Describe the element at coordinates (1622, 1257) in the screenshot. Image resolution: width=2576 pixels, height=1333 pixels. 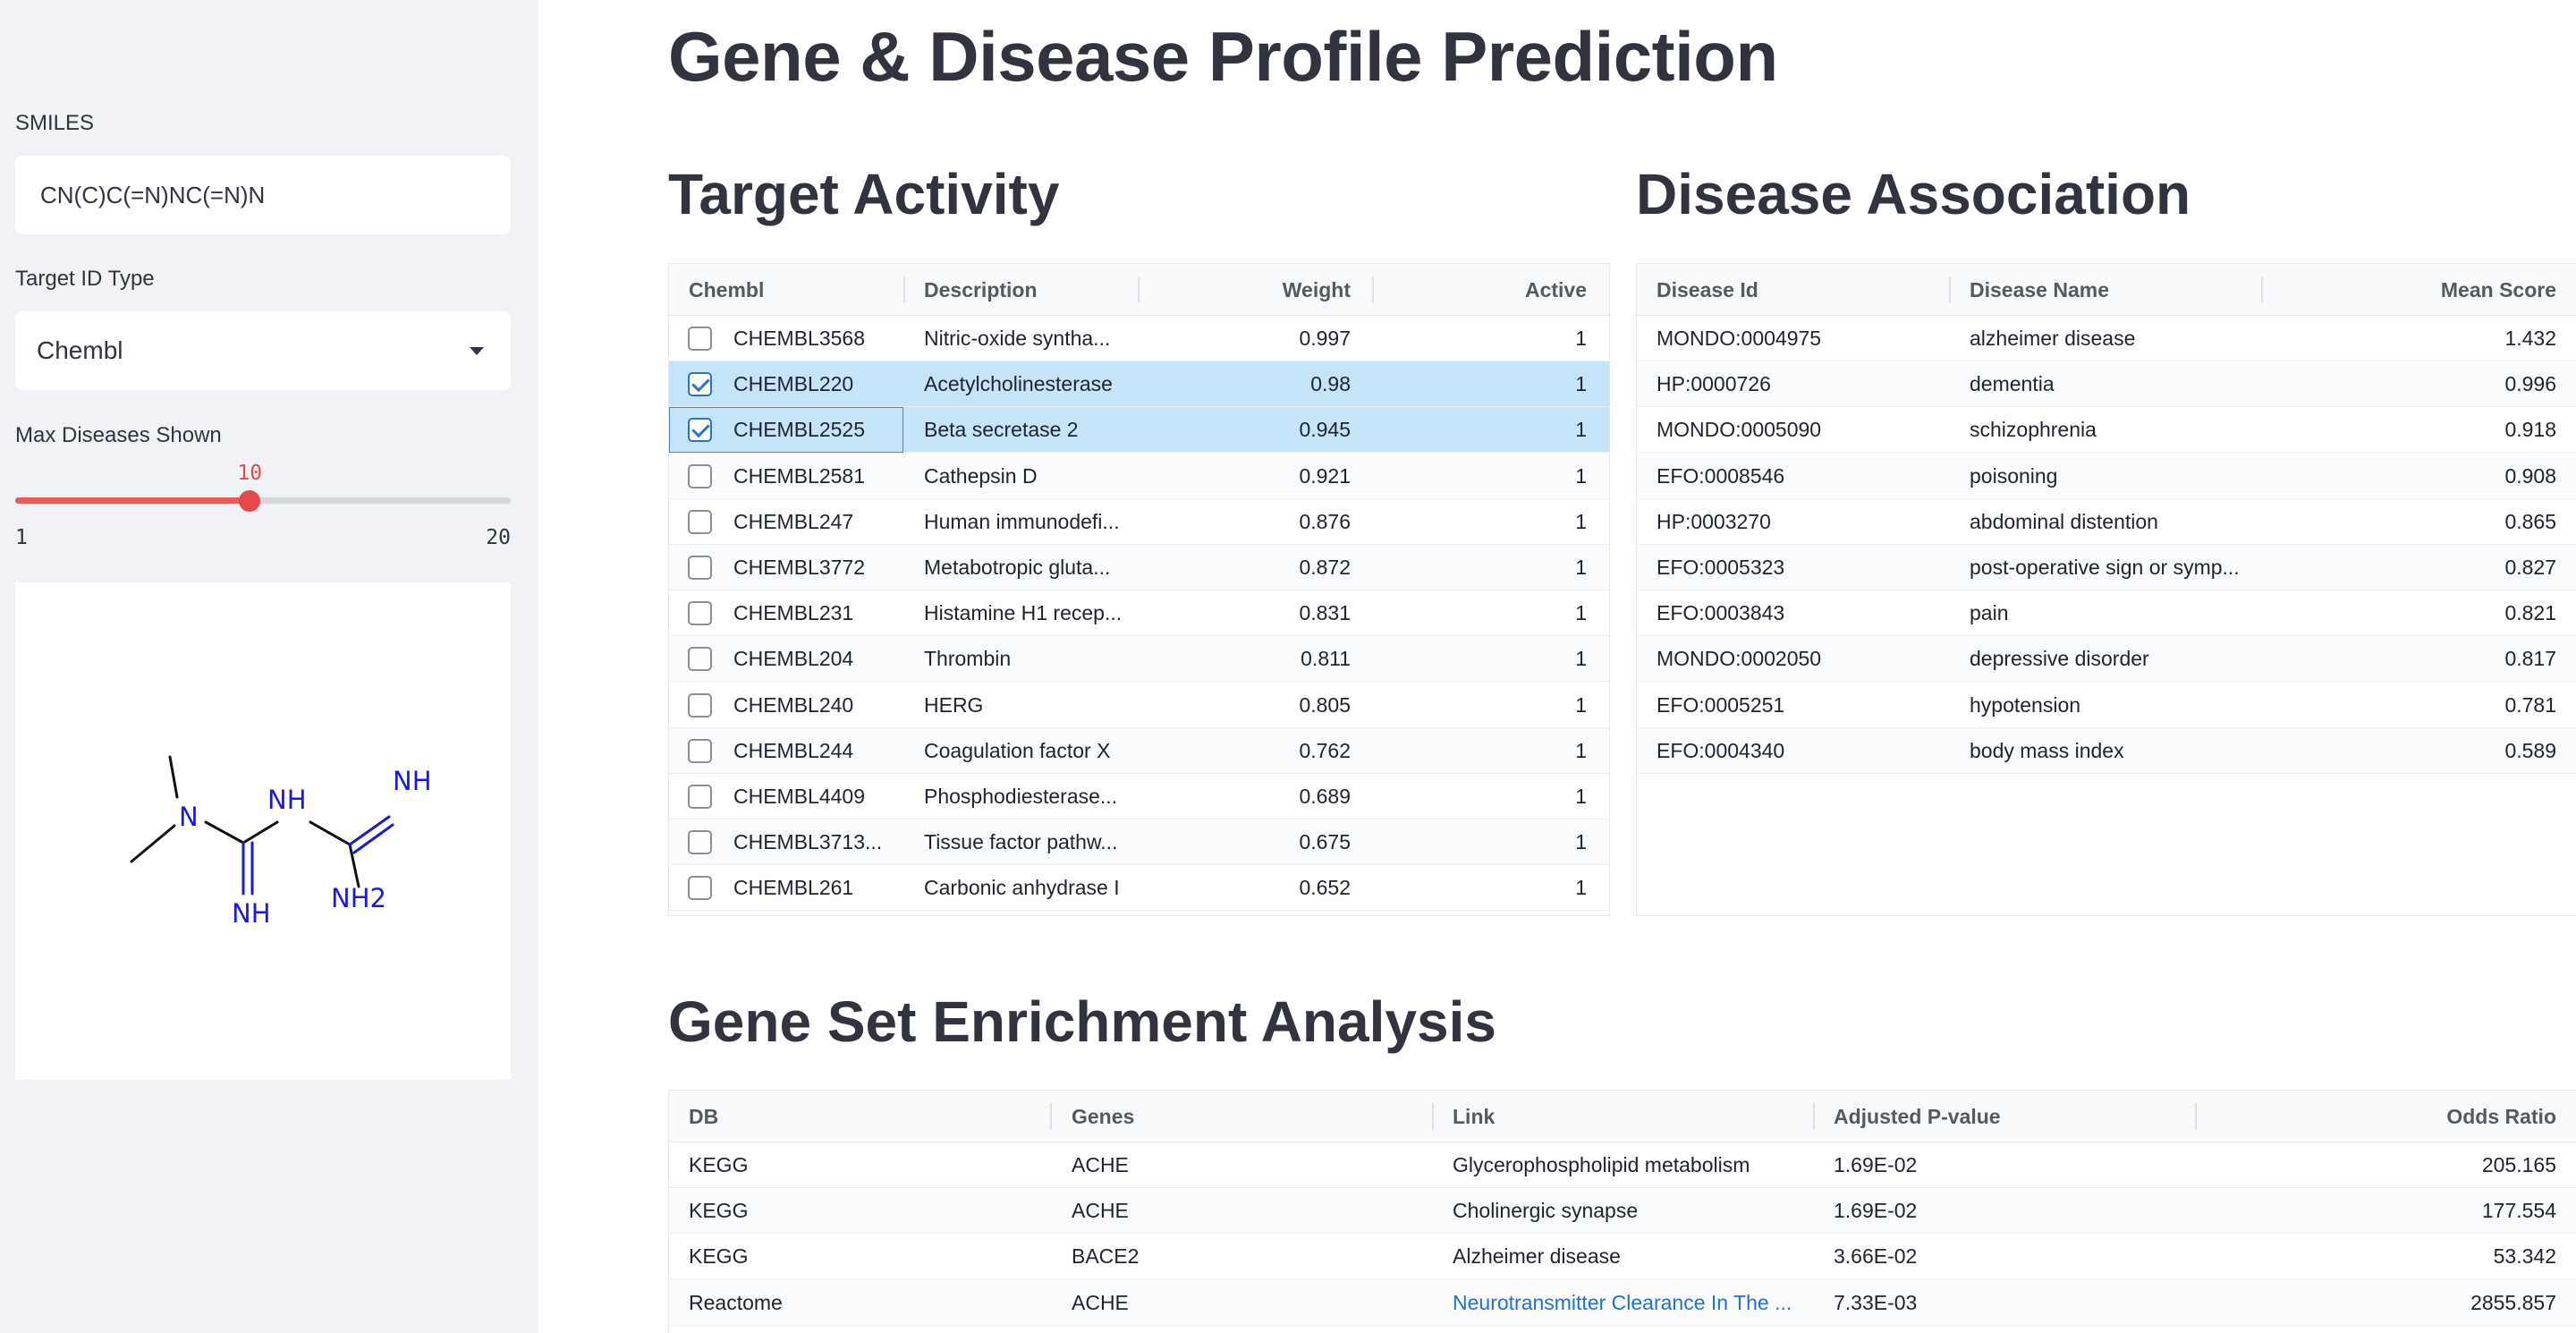
I see `table-row: KEGG BACE2 Alzheimer disease 3.66E-02 53.342` at that location.